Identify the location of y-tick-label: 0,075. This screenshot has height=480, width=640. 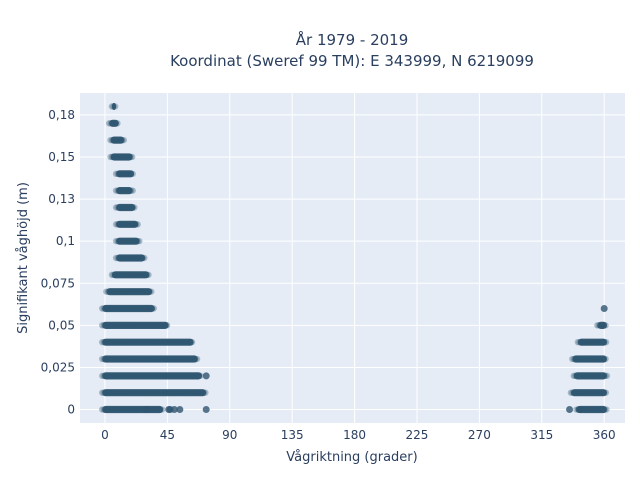
(58, 283).